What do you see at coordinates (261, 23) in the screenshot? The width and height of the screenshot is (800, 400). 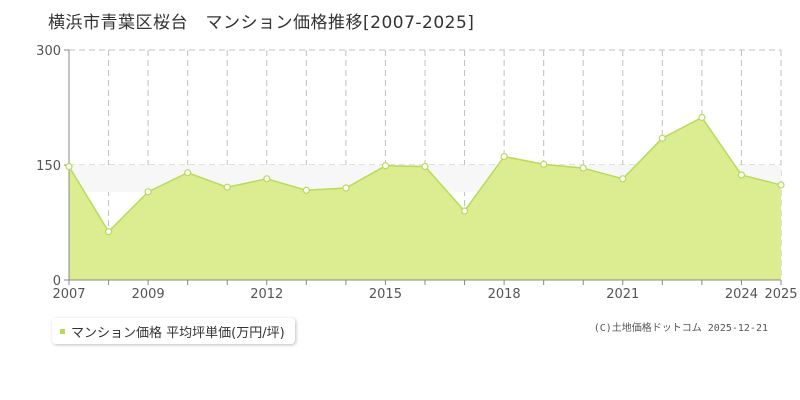 I see `chart-title: 横浜市青葉区桜台 マンション価格推移[2007-2025]` at bounding box center [261, 23].